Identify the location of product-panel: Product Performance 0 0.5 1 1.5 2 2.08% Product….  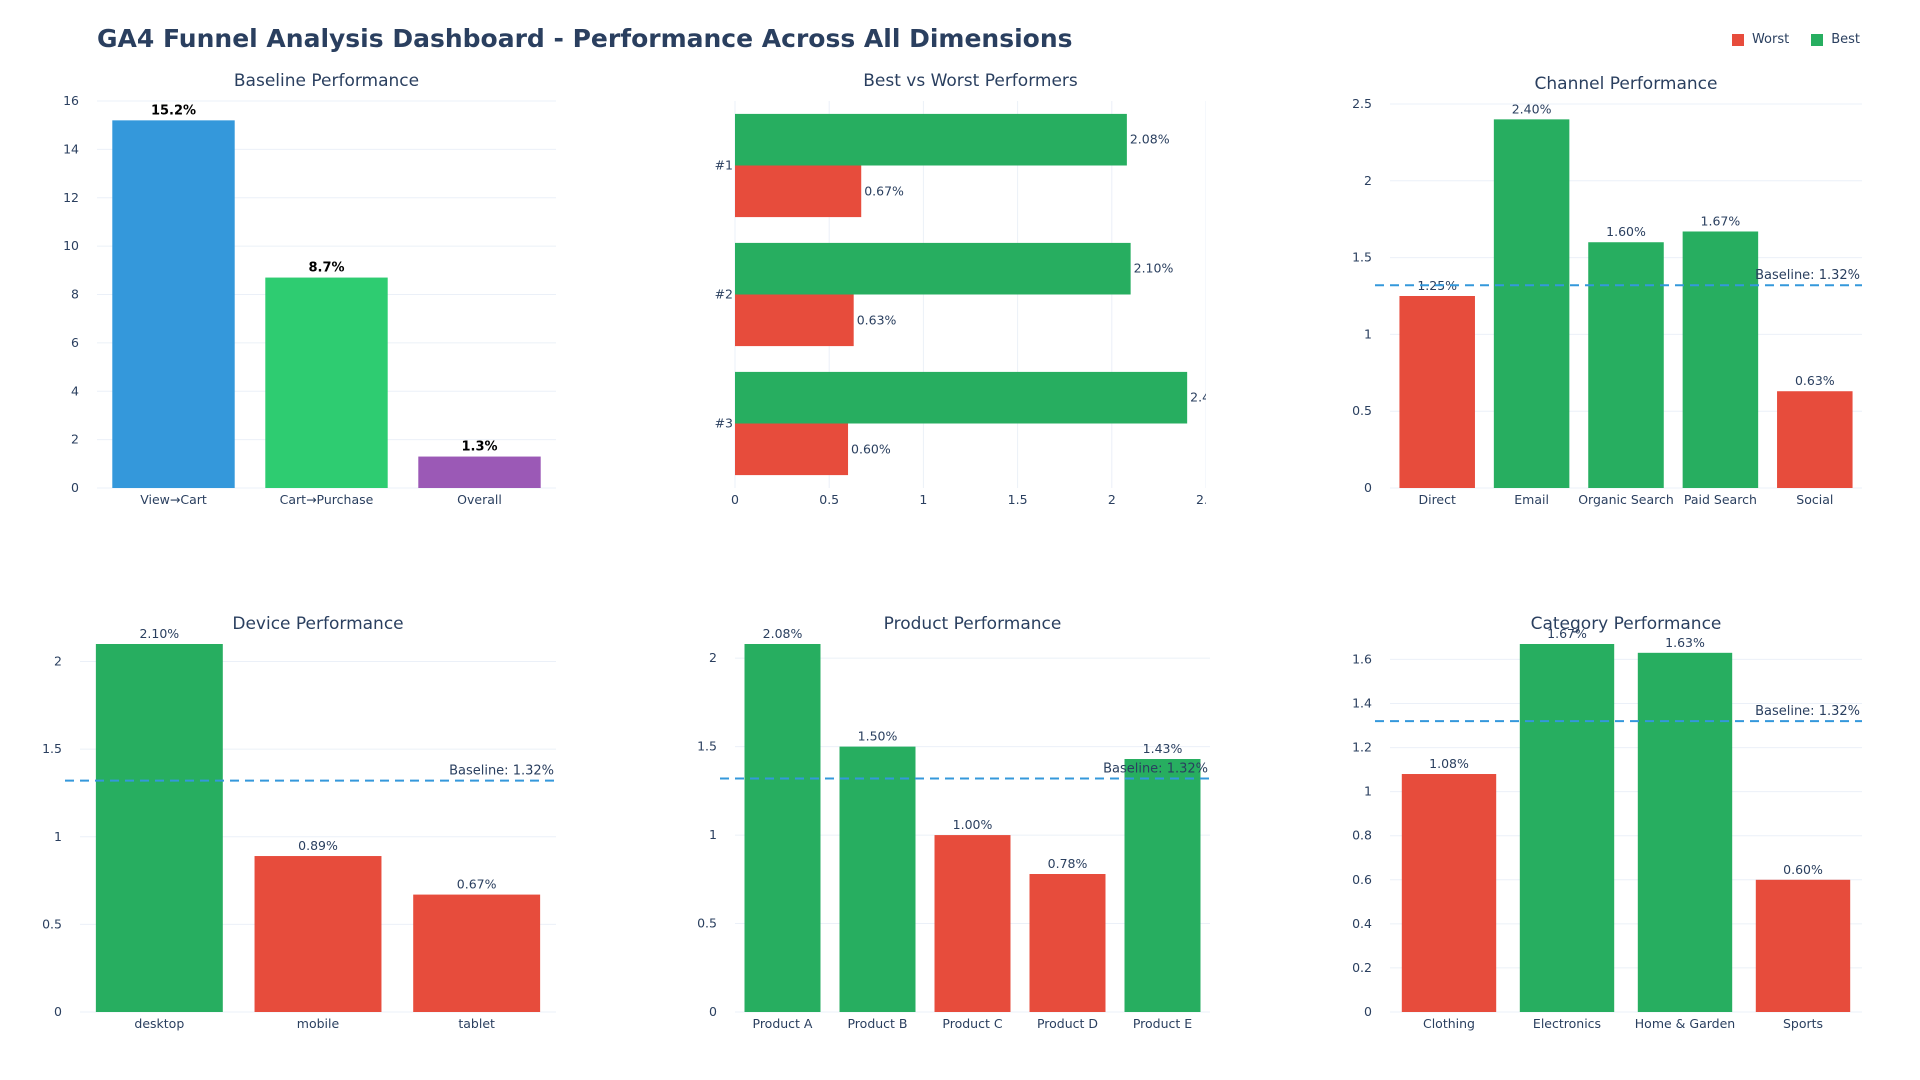
(953, 822).